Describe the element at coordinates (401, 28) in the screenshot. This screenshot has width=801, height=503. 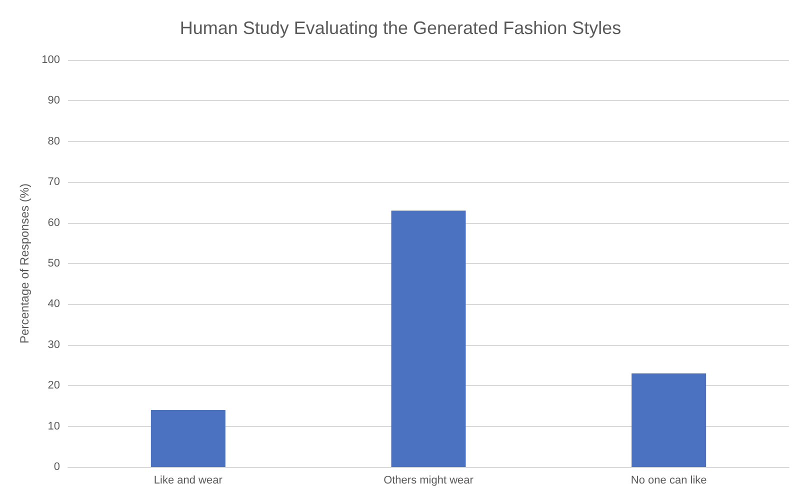
I see `chart-title: Human Study Evaluating the Generated Fashion Styles` at that location.